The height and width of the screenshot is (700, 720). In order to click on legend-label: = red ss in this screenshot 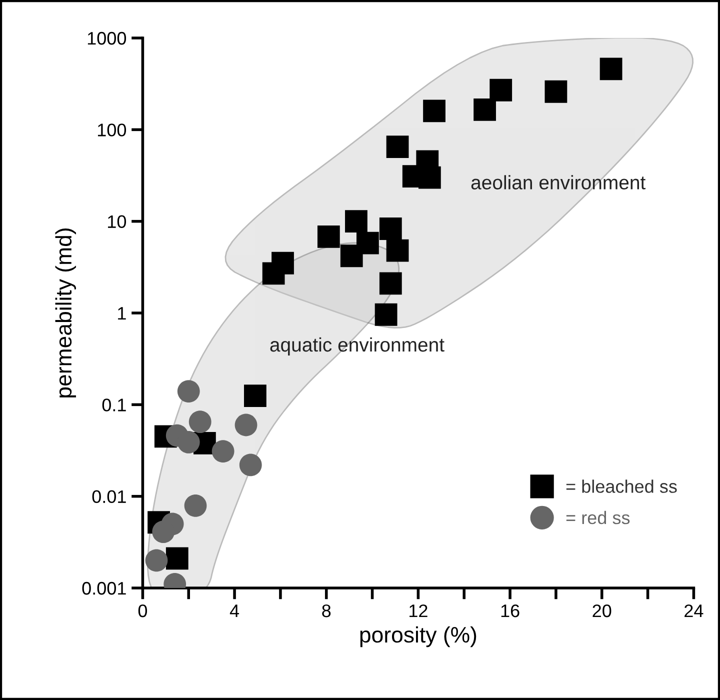, I will do `click(598, 517)`.